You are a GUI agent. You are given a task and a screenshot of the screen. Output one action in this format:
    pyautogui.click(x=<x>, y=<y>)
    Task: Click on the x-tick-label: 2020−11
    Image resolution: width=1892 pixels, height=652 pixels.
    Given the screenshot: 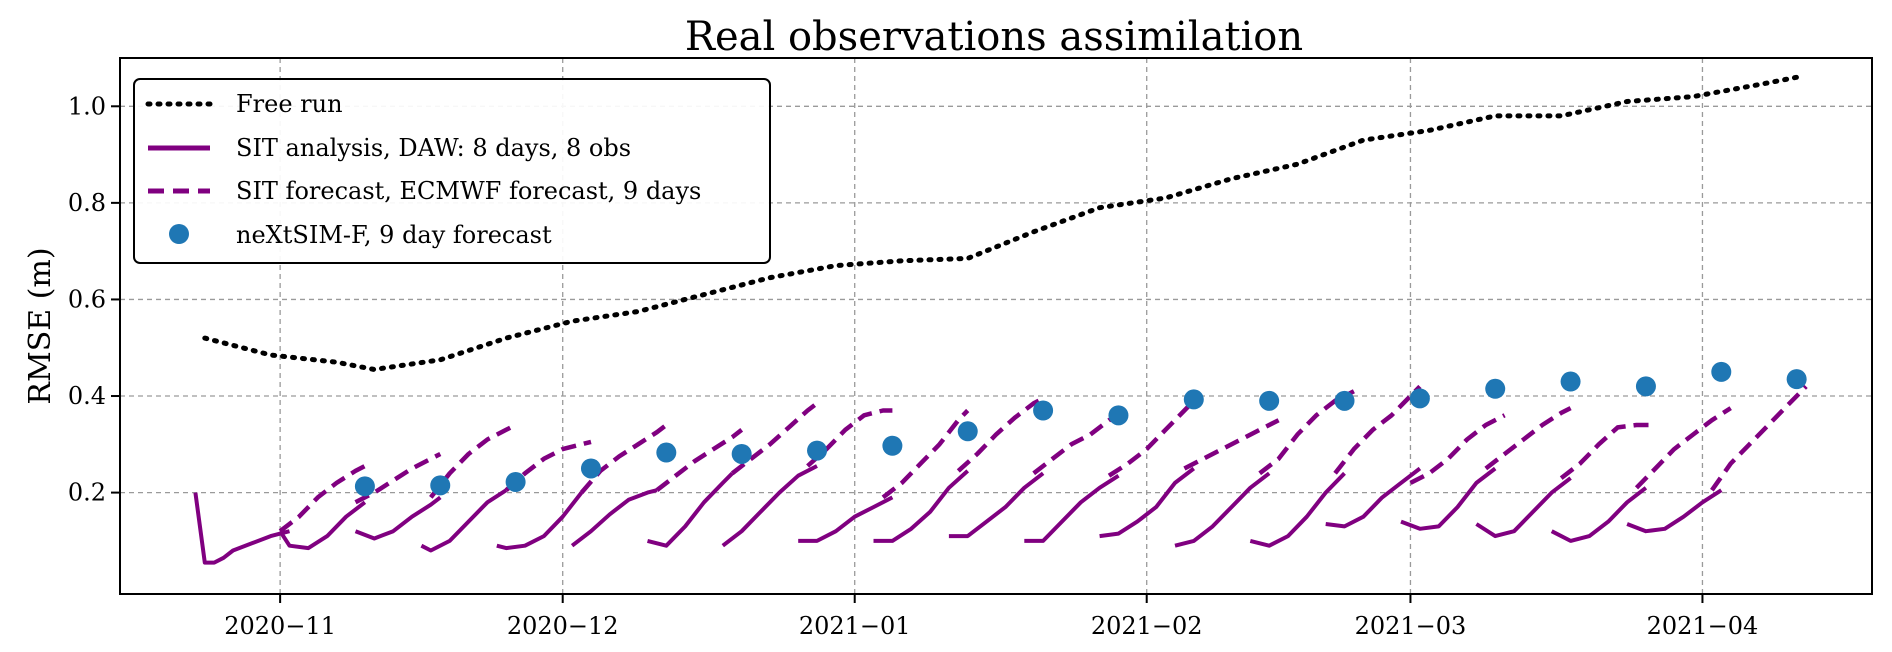 What is the action you would take?
    pyautogui.click(x=280, y=626)
    